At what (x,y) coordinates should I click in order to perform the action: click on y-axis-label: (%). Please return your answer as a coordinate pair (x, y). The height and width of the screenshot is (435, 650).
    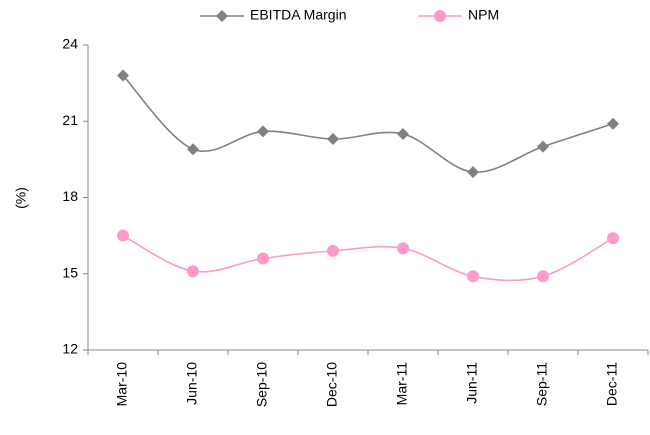
    Looking at the image, I should click on (21, 198).